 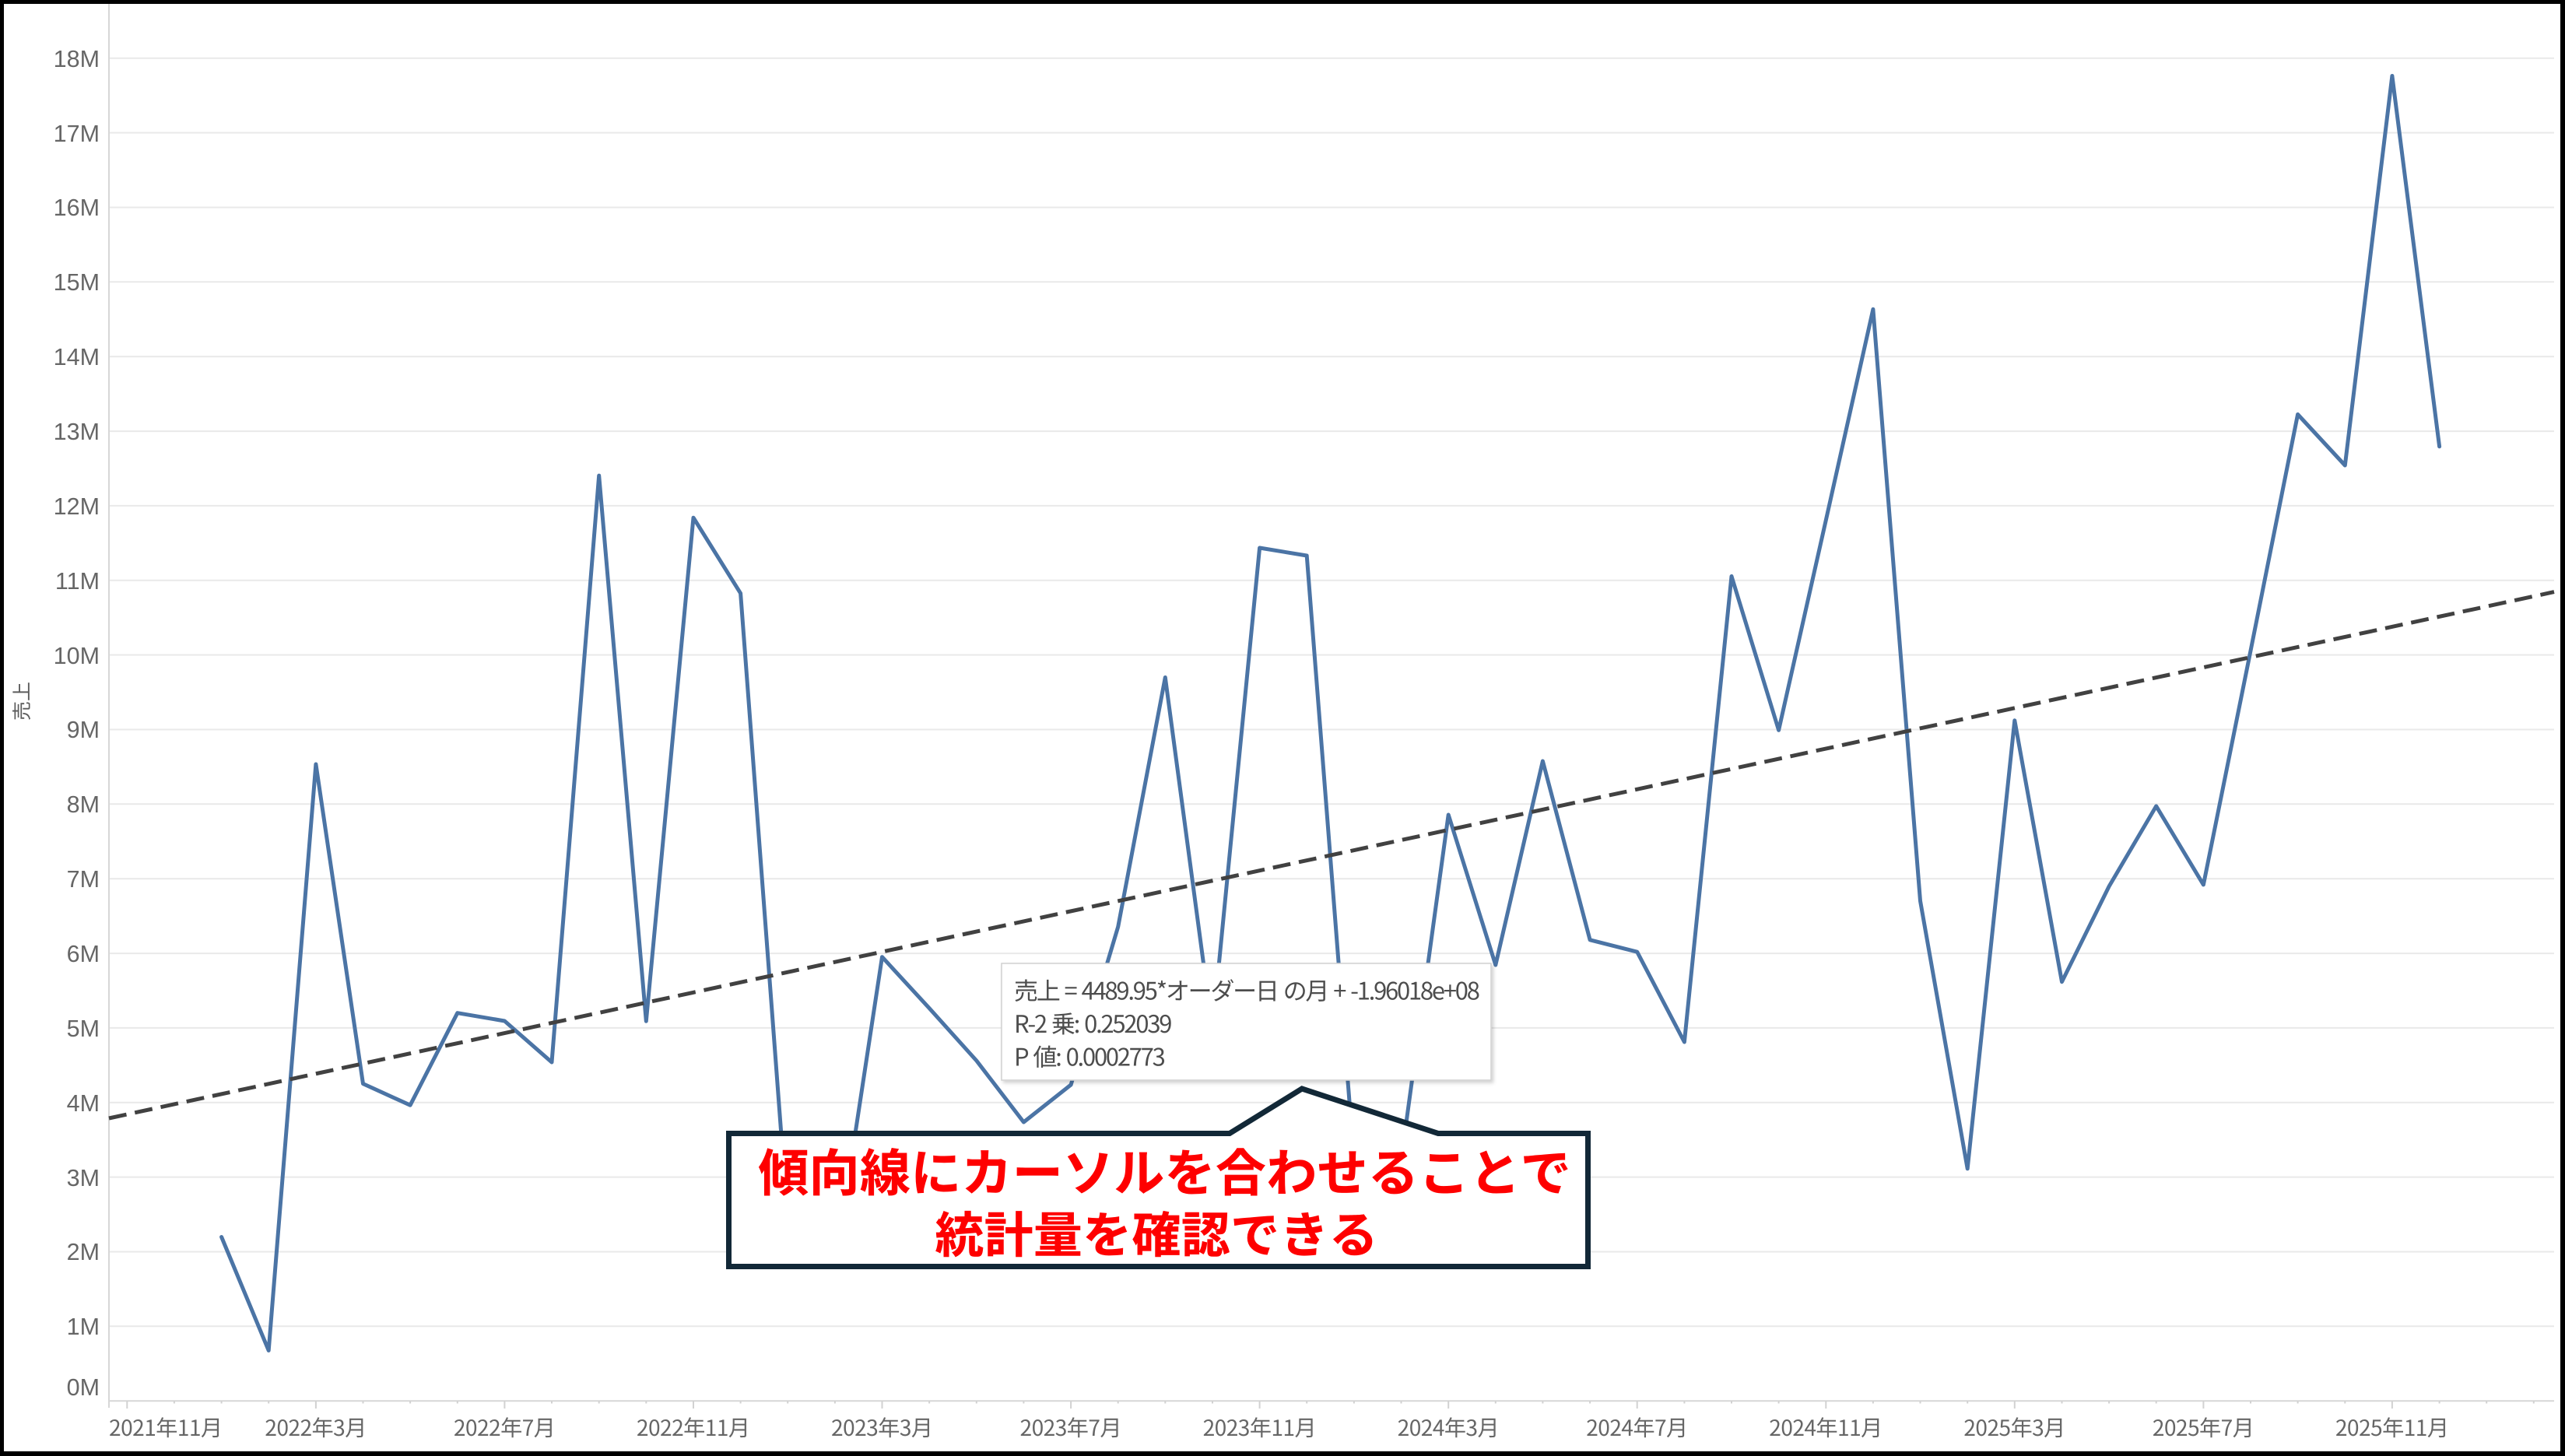 What do you see at coordinates (77, 134) in the screenshot?
I see `svg-text: 17M` at bounding box center [77, 134].